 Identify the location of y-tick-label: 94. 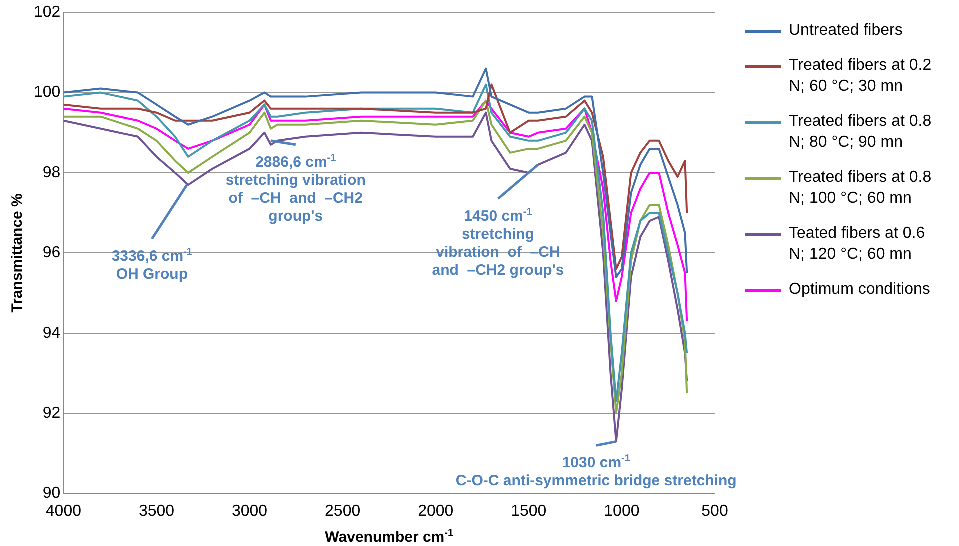
(51, 333).